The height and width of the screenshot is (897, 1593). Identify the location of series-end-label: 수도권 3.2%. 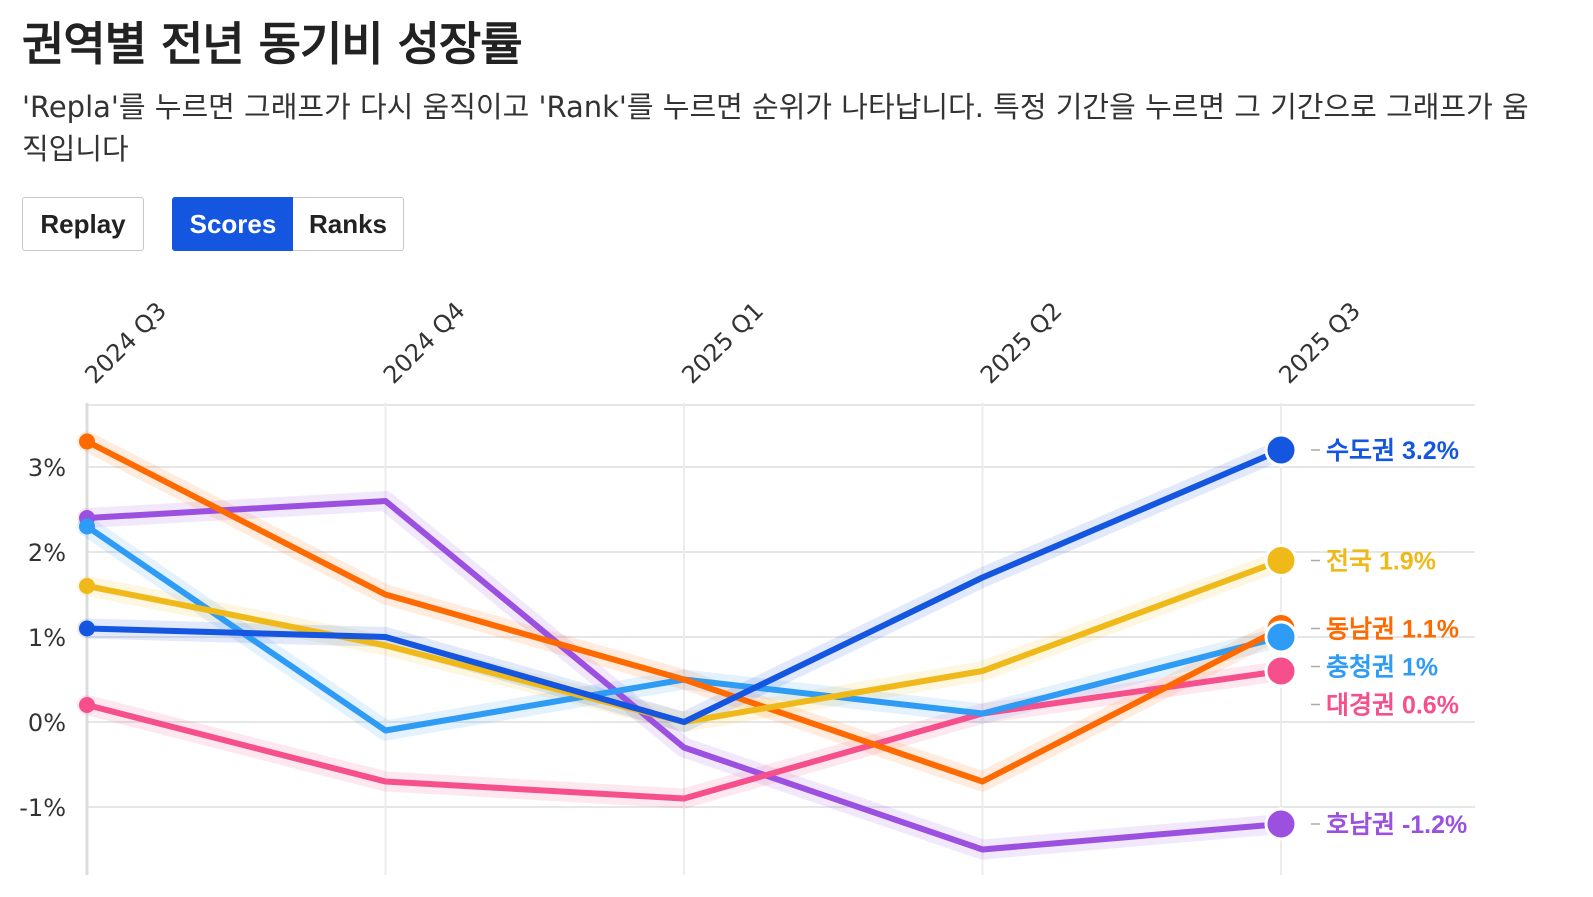
(1392, 451).